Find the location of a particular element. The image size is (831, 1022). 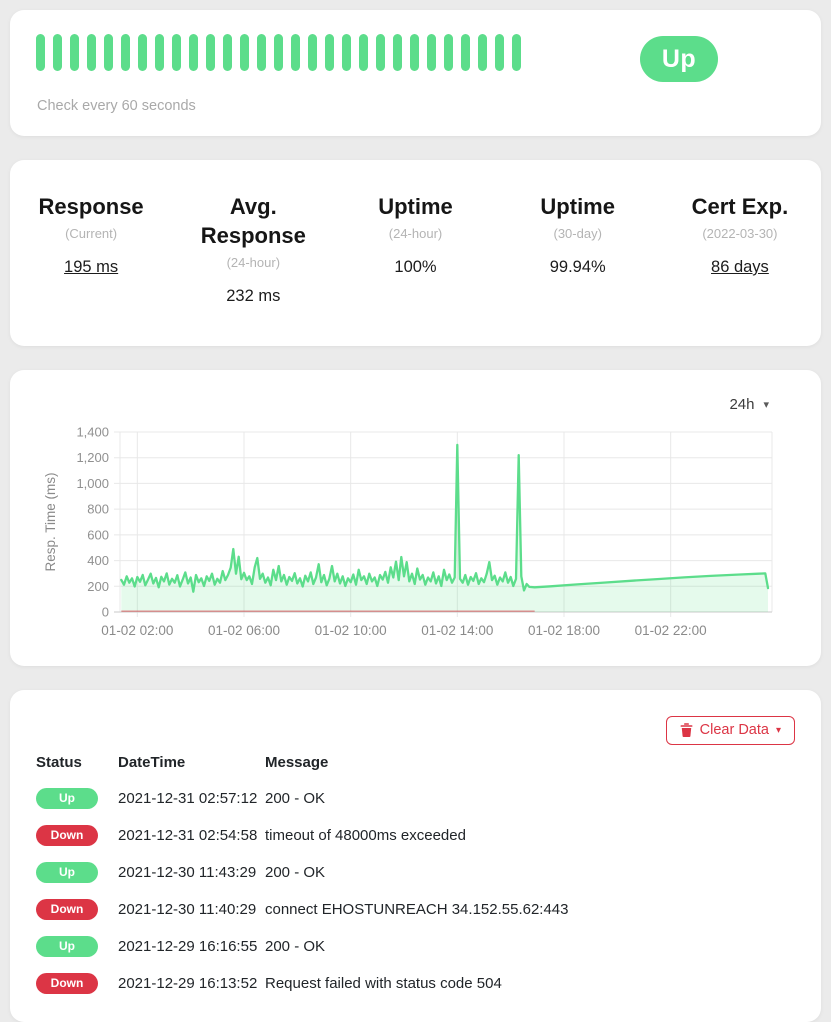

stat-title: Response is located at coordinates (91, 206).